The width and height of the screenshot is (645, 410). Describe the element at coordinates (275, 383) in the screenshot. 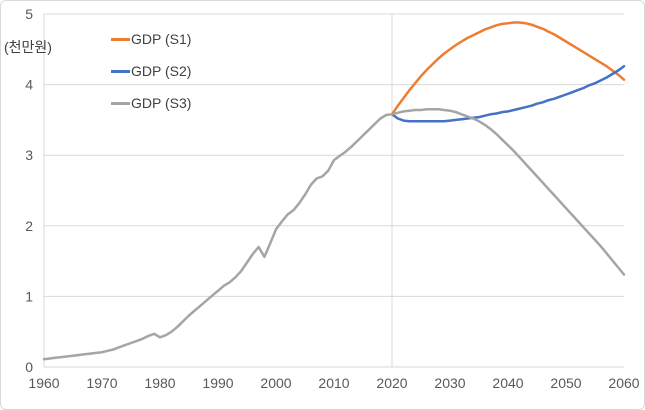

I see `x-tick-label: 2000` at that location.